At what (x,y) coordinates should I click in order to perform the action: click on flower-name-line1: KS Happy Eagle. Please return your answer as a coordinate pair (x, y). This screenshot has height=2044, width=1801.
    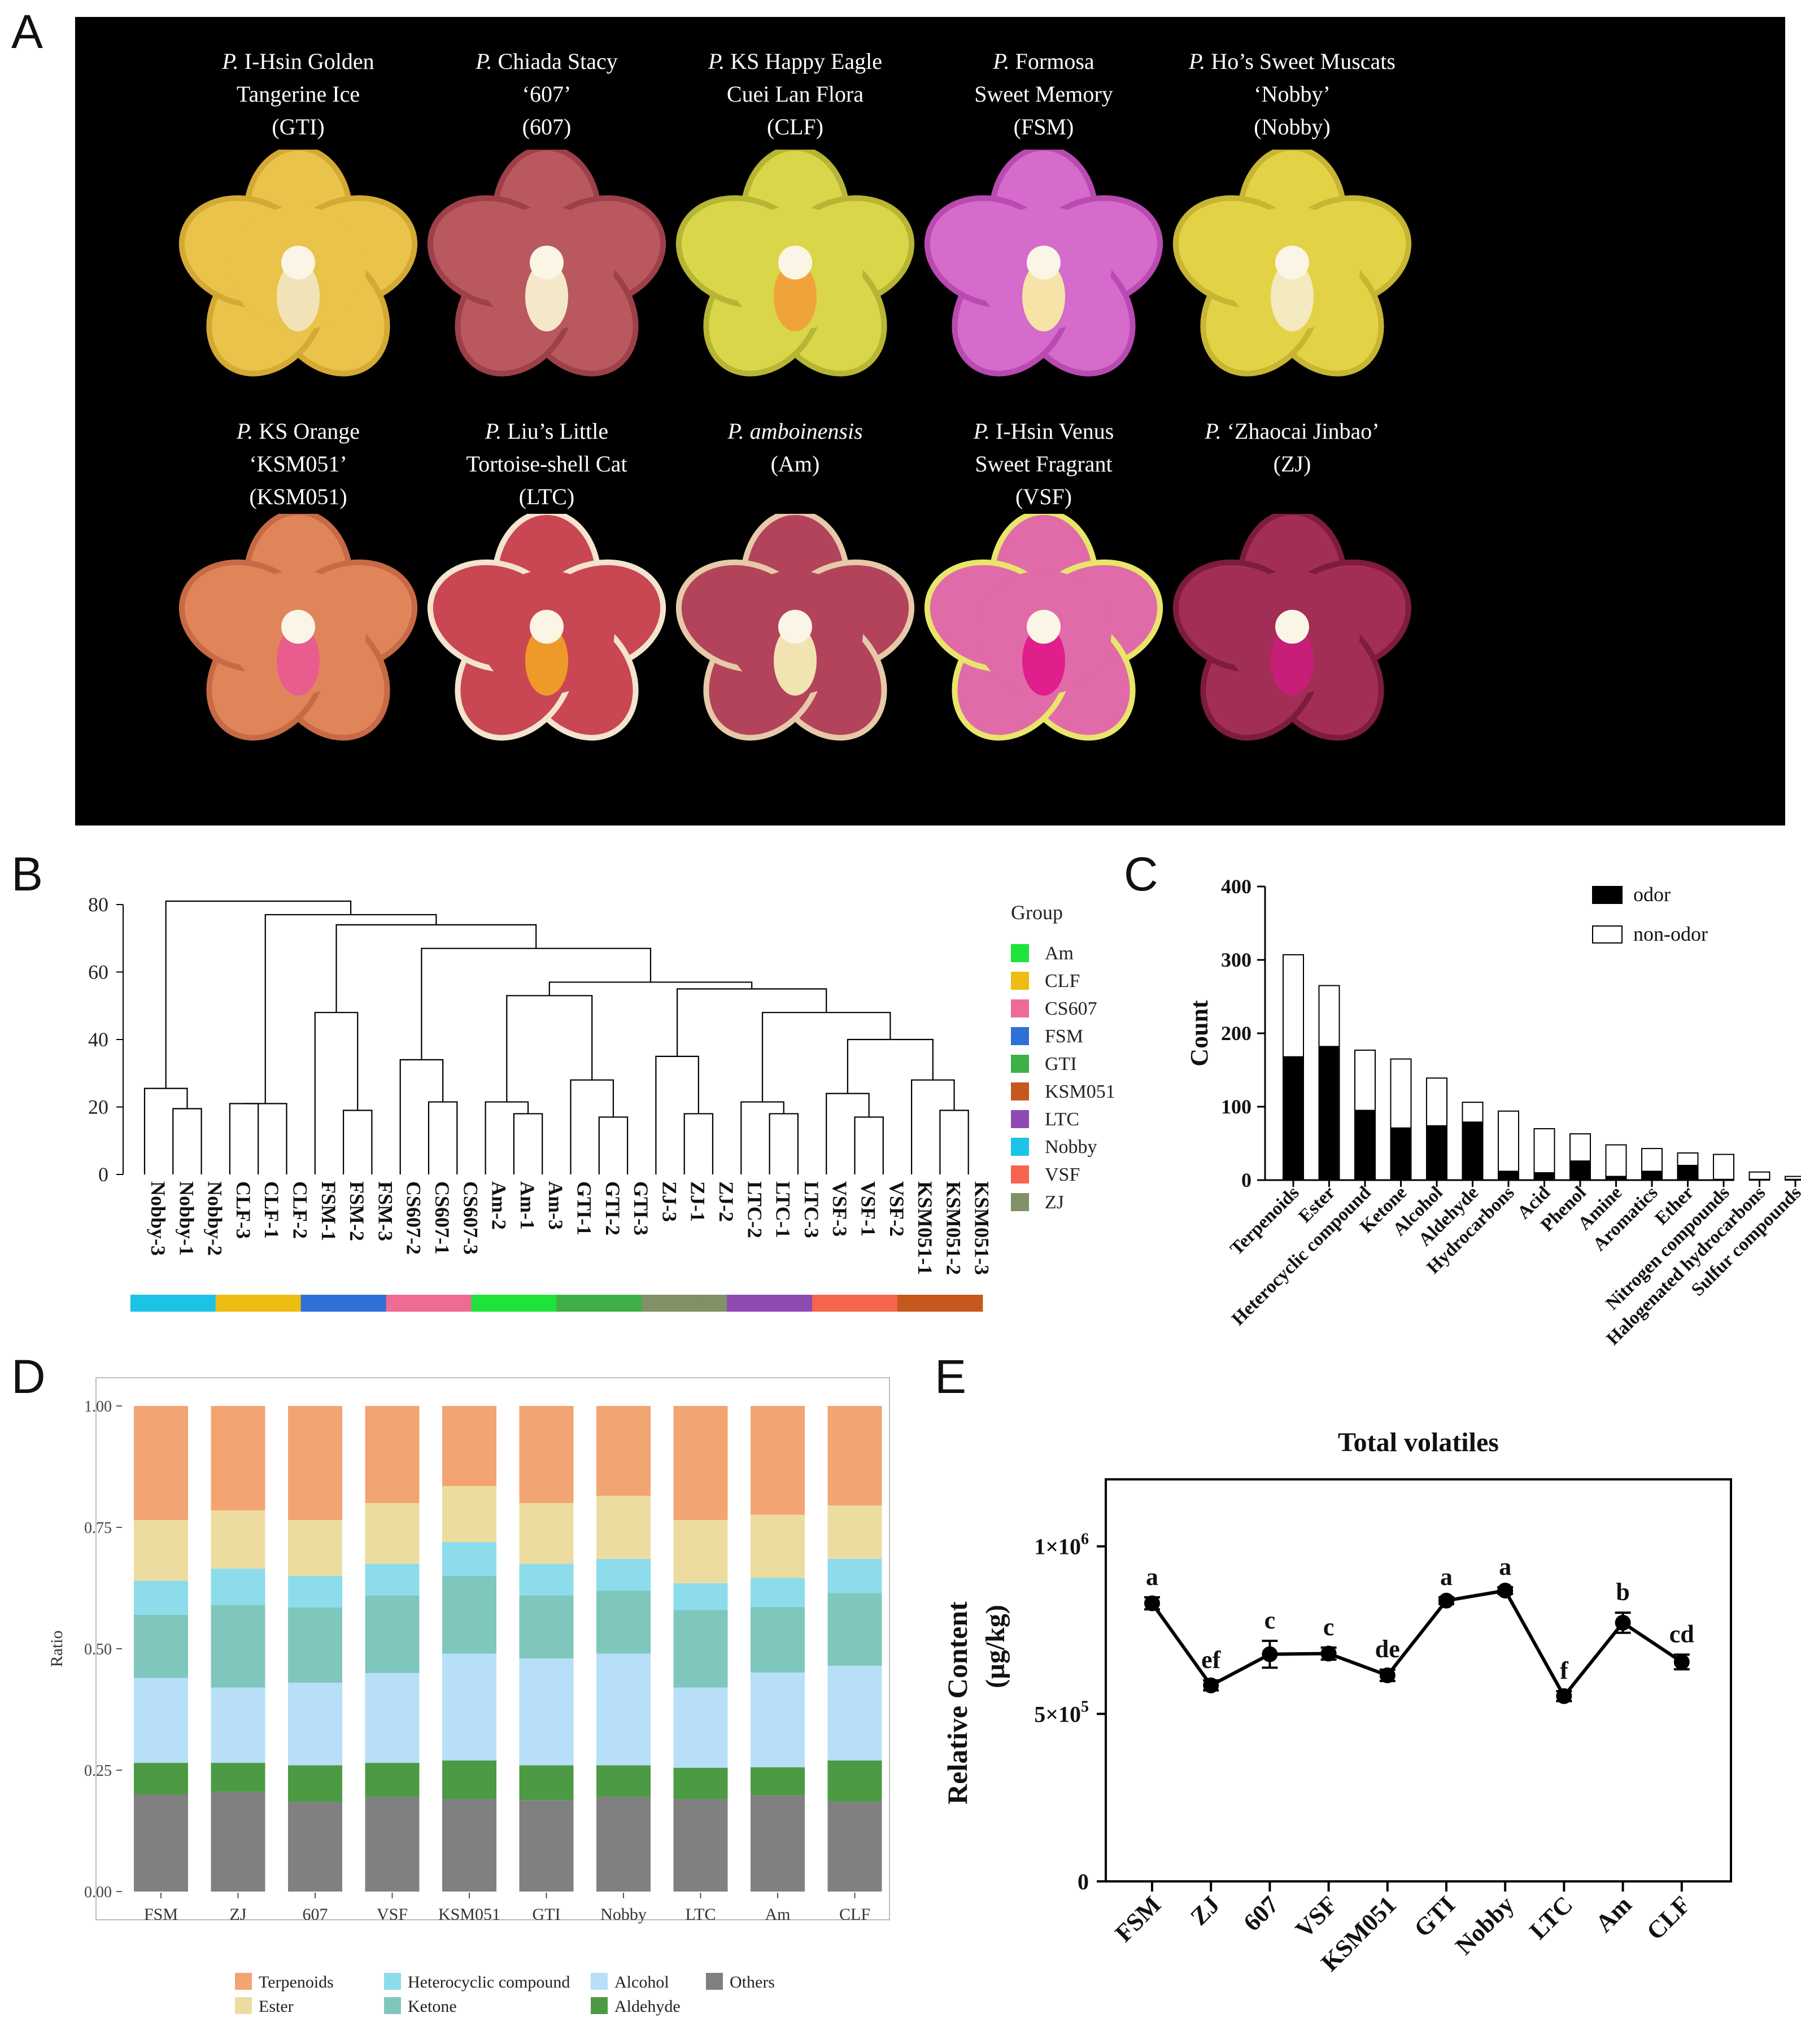
    Looking at the image, I should click on (806, 62).